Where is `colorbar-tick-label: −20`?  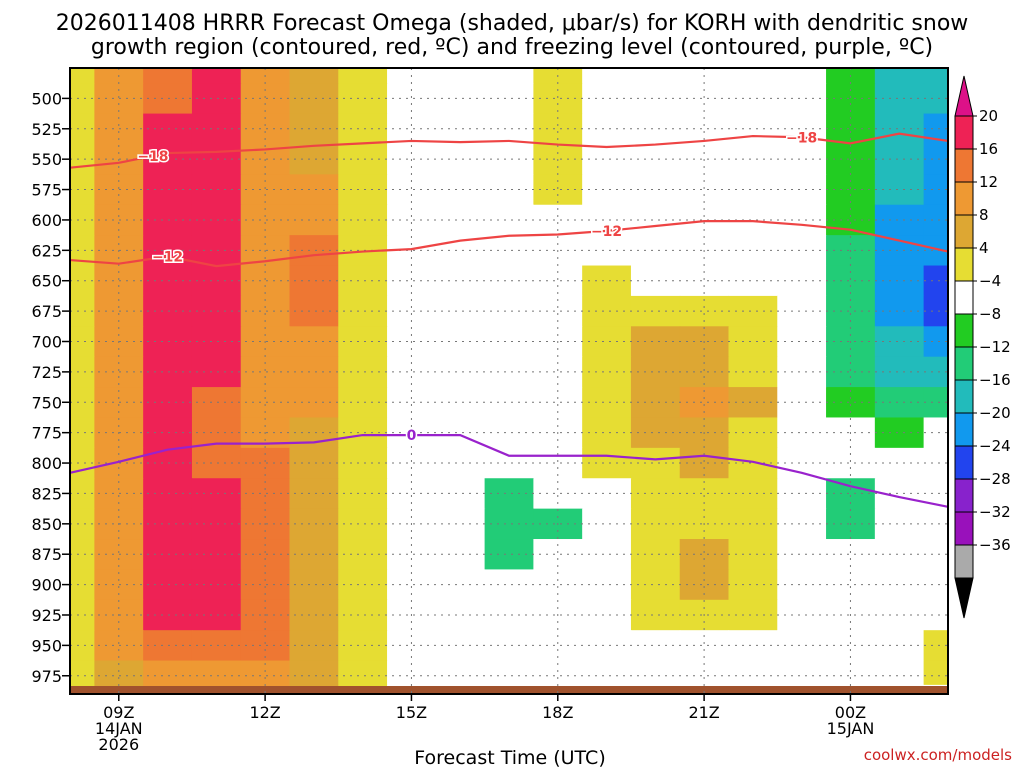 colorbar-tick-label: −20 is located at coordinates (995, 413).